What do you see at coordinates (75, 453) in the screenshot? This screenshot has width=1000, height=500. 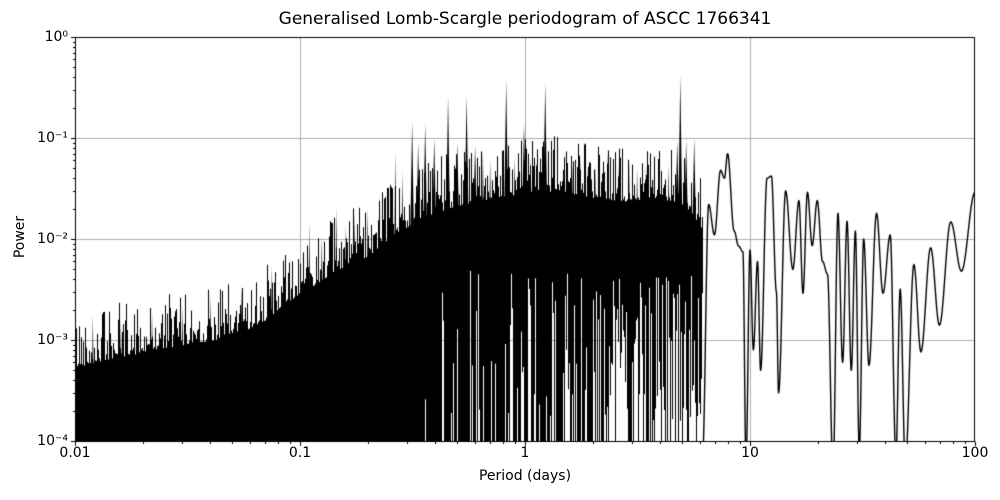 I see `x-tick-label: 0.01` at bounding box center [75, 453].